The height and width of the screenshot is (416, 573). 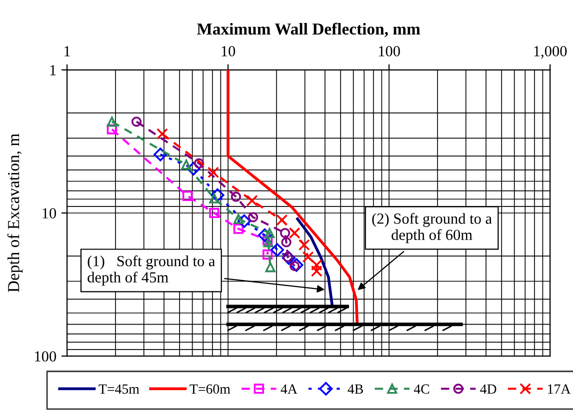 I want to click on legend-label: 17A, so click(x=559, y=389).